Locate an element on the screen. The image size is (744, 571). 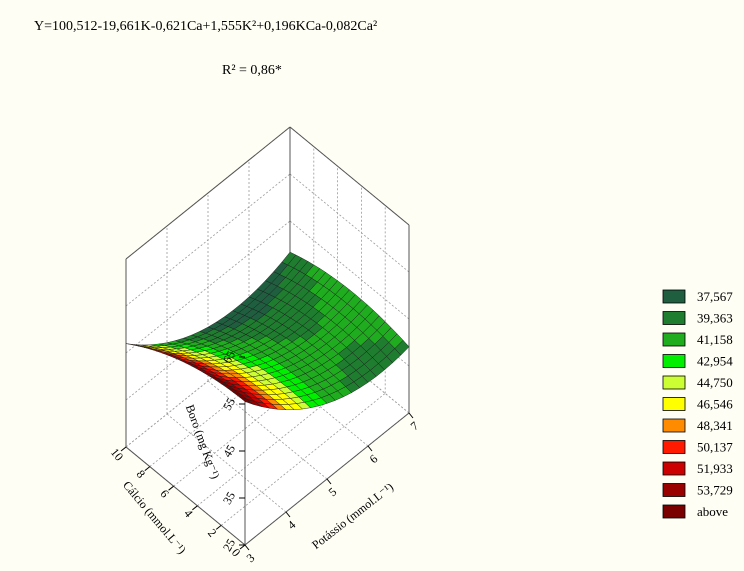
legend-label: above is located at coordinates (712, 511).